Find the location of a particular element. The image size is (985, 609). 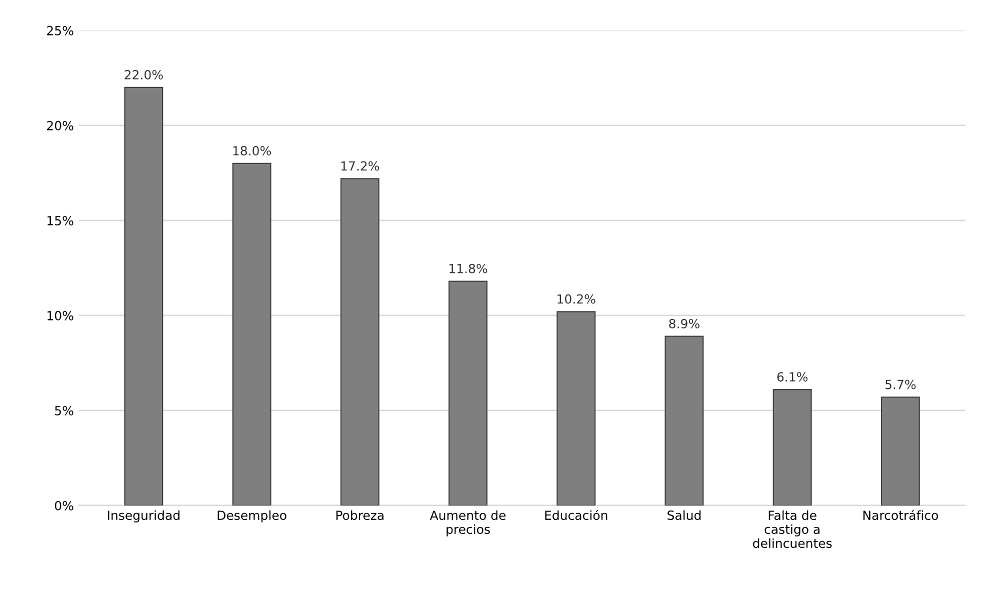

x-tick-label: Salud is located at coordinates (684, 515).